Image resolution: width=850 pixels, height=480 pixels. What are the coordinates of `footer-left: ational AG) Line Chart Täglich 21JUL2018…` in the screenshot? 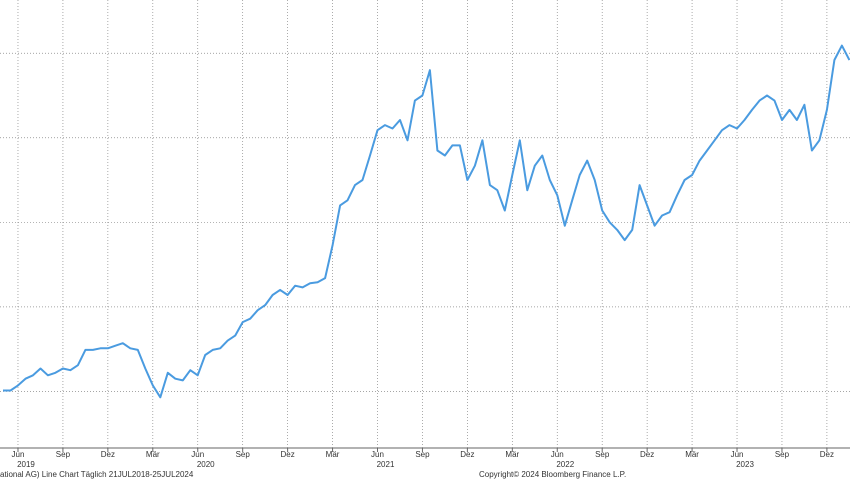 It's located at (97, 474).